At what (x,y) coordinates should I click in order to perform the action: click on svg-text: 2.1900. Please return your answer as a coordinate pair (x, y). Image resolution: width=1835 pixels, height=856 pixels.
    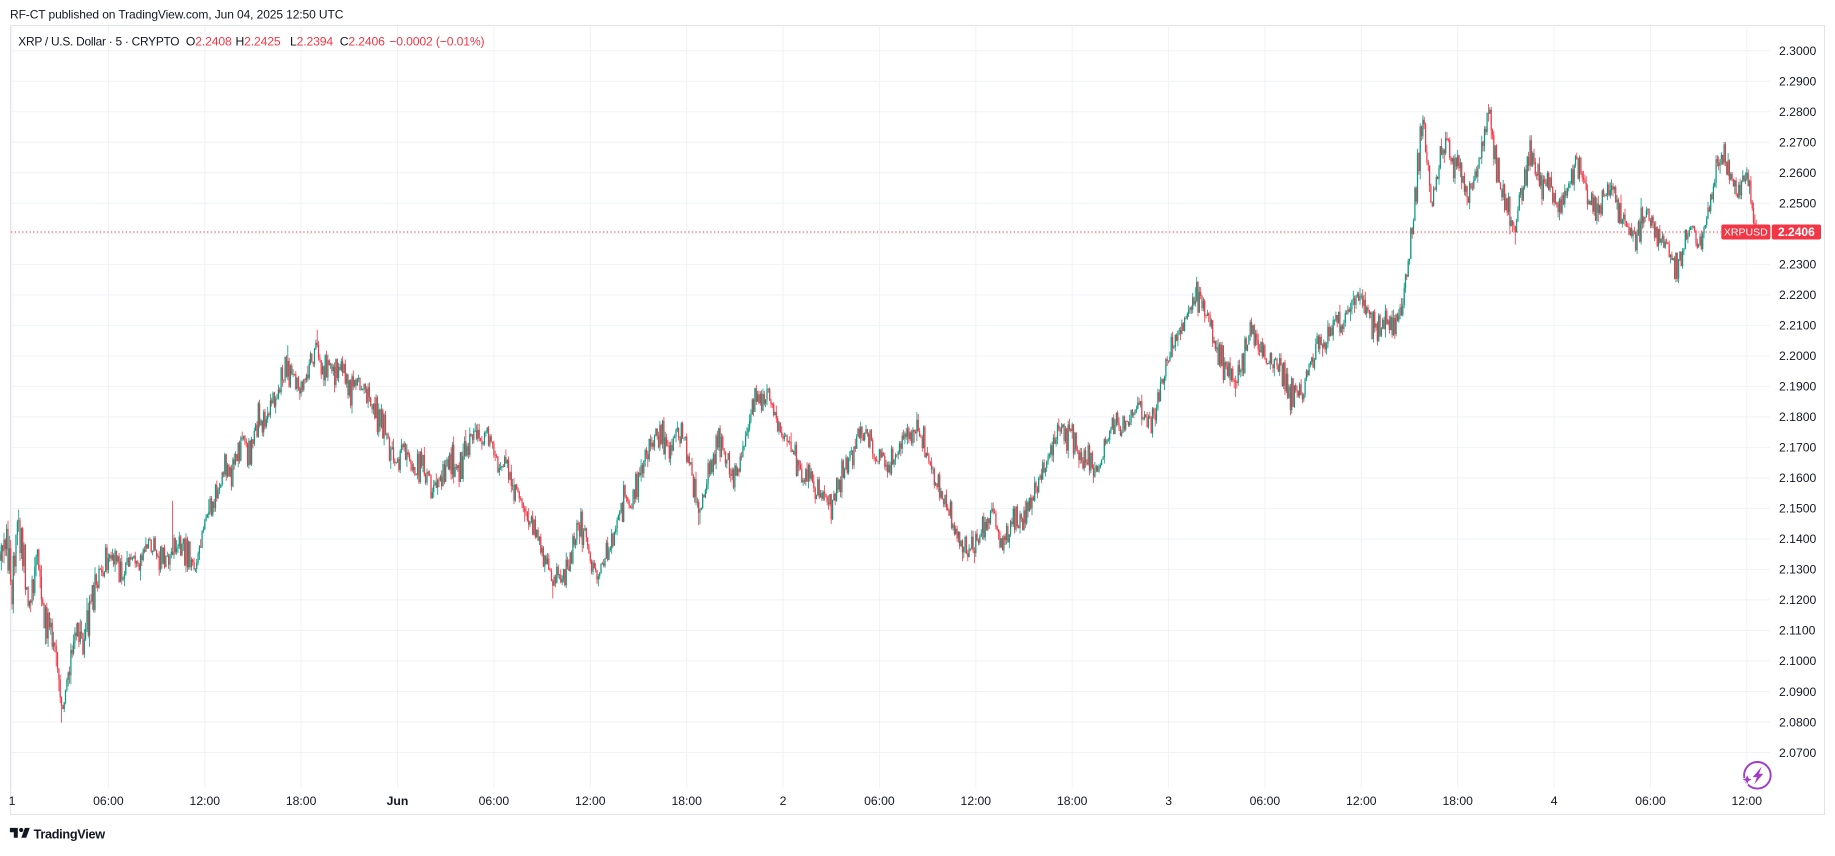
    Looking at the image, I should click on (1797, 387).